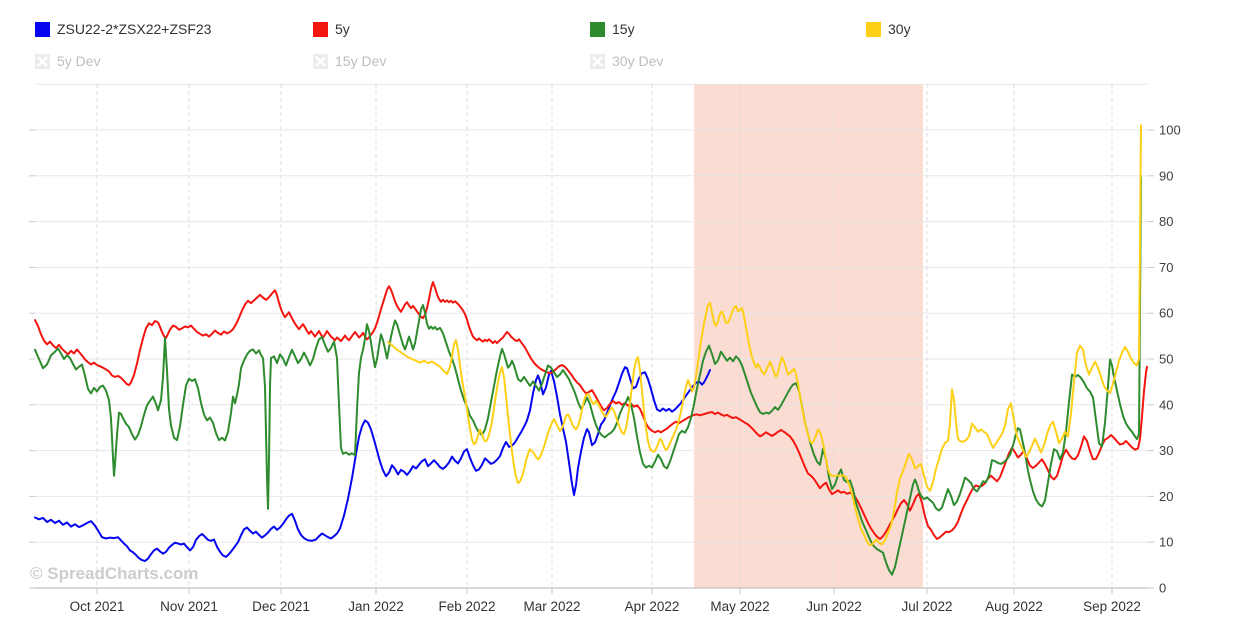  Describe the element at coordinates (361, 61) in the screenshot. I see `legend-label: 15y Dev` at that location.